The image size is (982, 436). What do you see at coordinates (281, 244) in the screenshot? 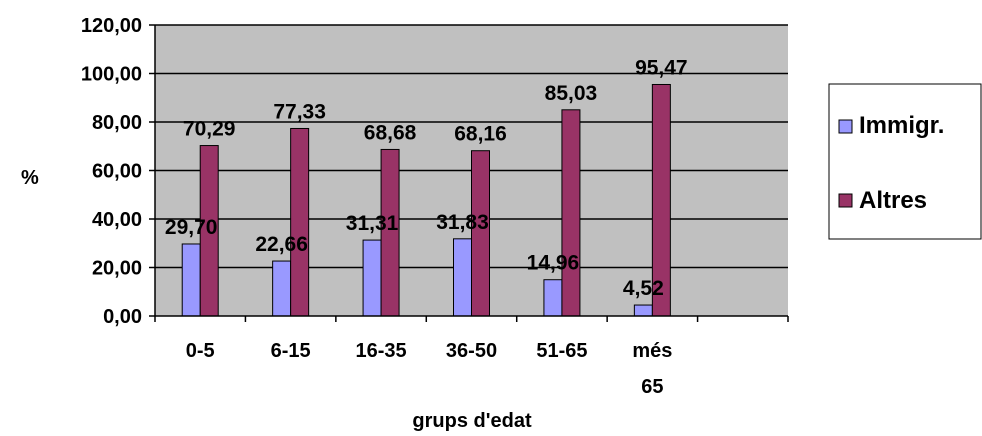
I see `data-label-immigr: 22,66` at bounding box center [281, 244].